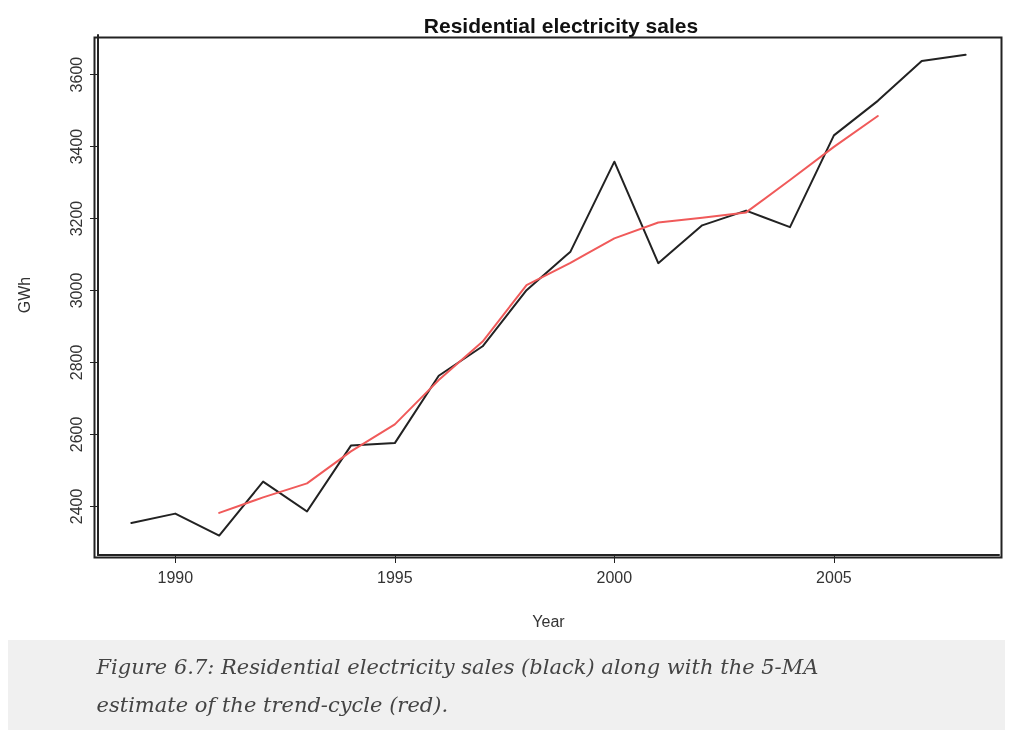 The width and height of the screenshot is (1013, 738). I want to click on y-axis-title: GWh, so click(24, 295).